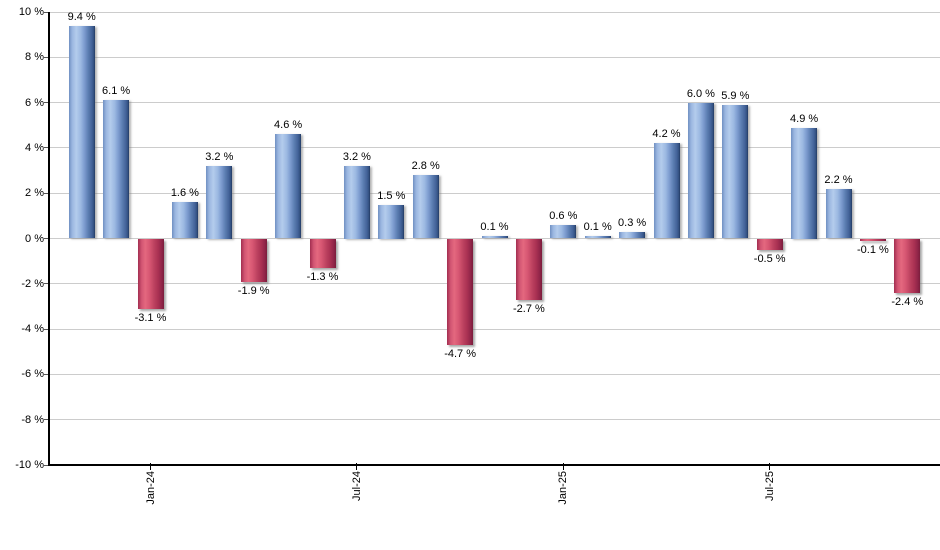  I want to click on x-axis-tick-label: Jul-25, so click(769, 486).